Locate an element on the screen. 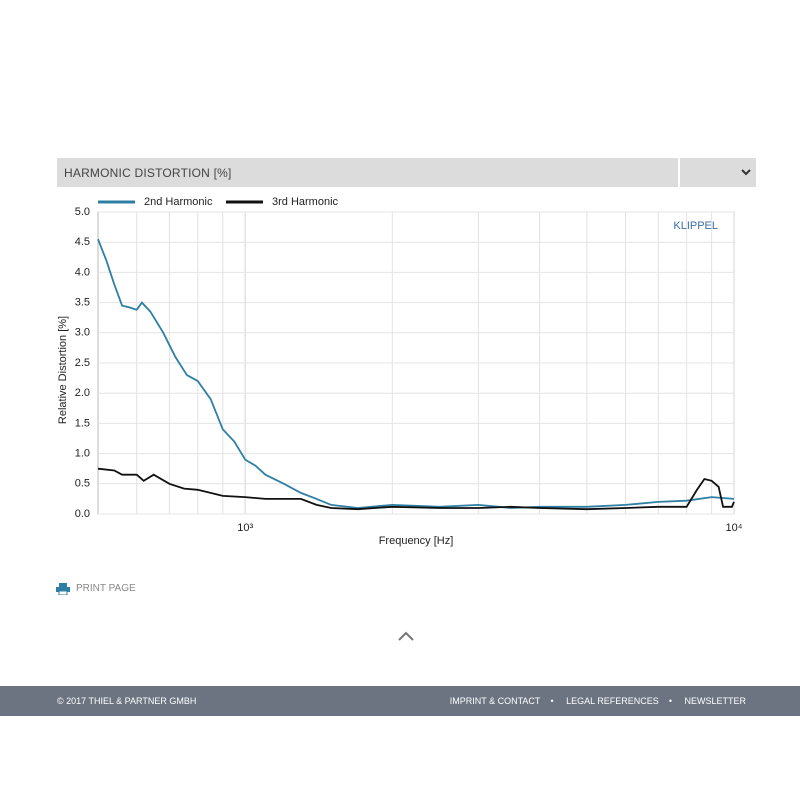  footer-link: LEGAL REFERENCES is located at coordinates (612, 701).